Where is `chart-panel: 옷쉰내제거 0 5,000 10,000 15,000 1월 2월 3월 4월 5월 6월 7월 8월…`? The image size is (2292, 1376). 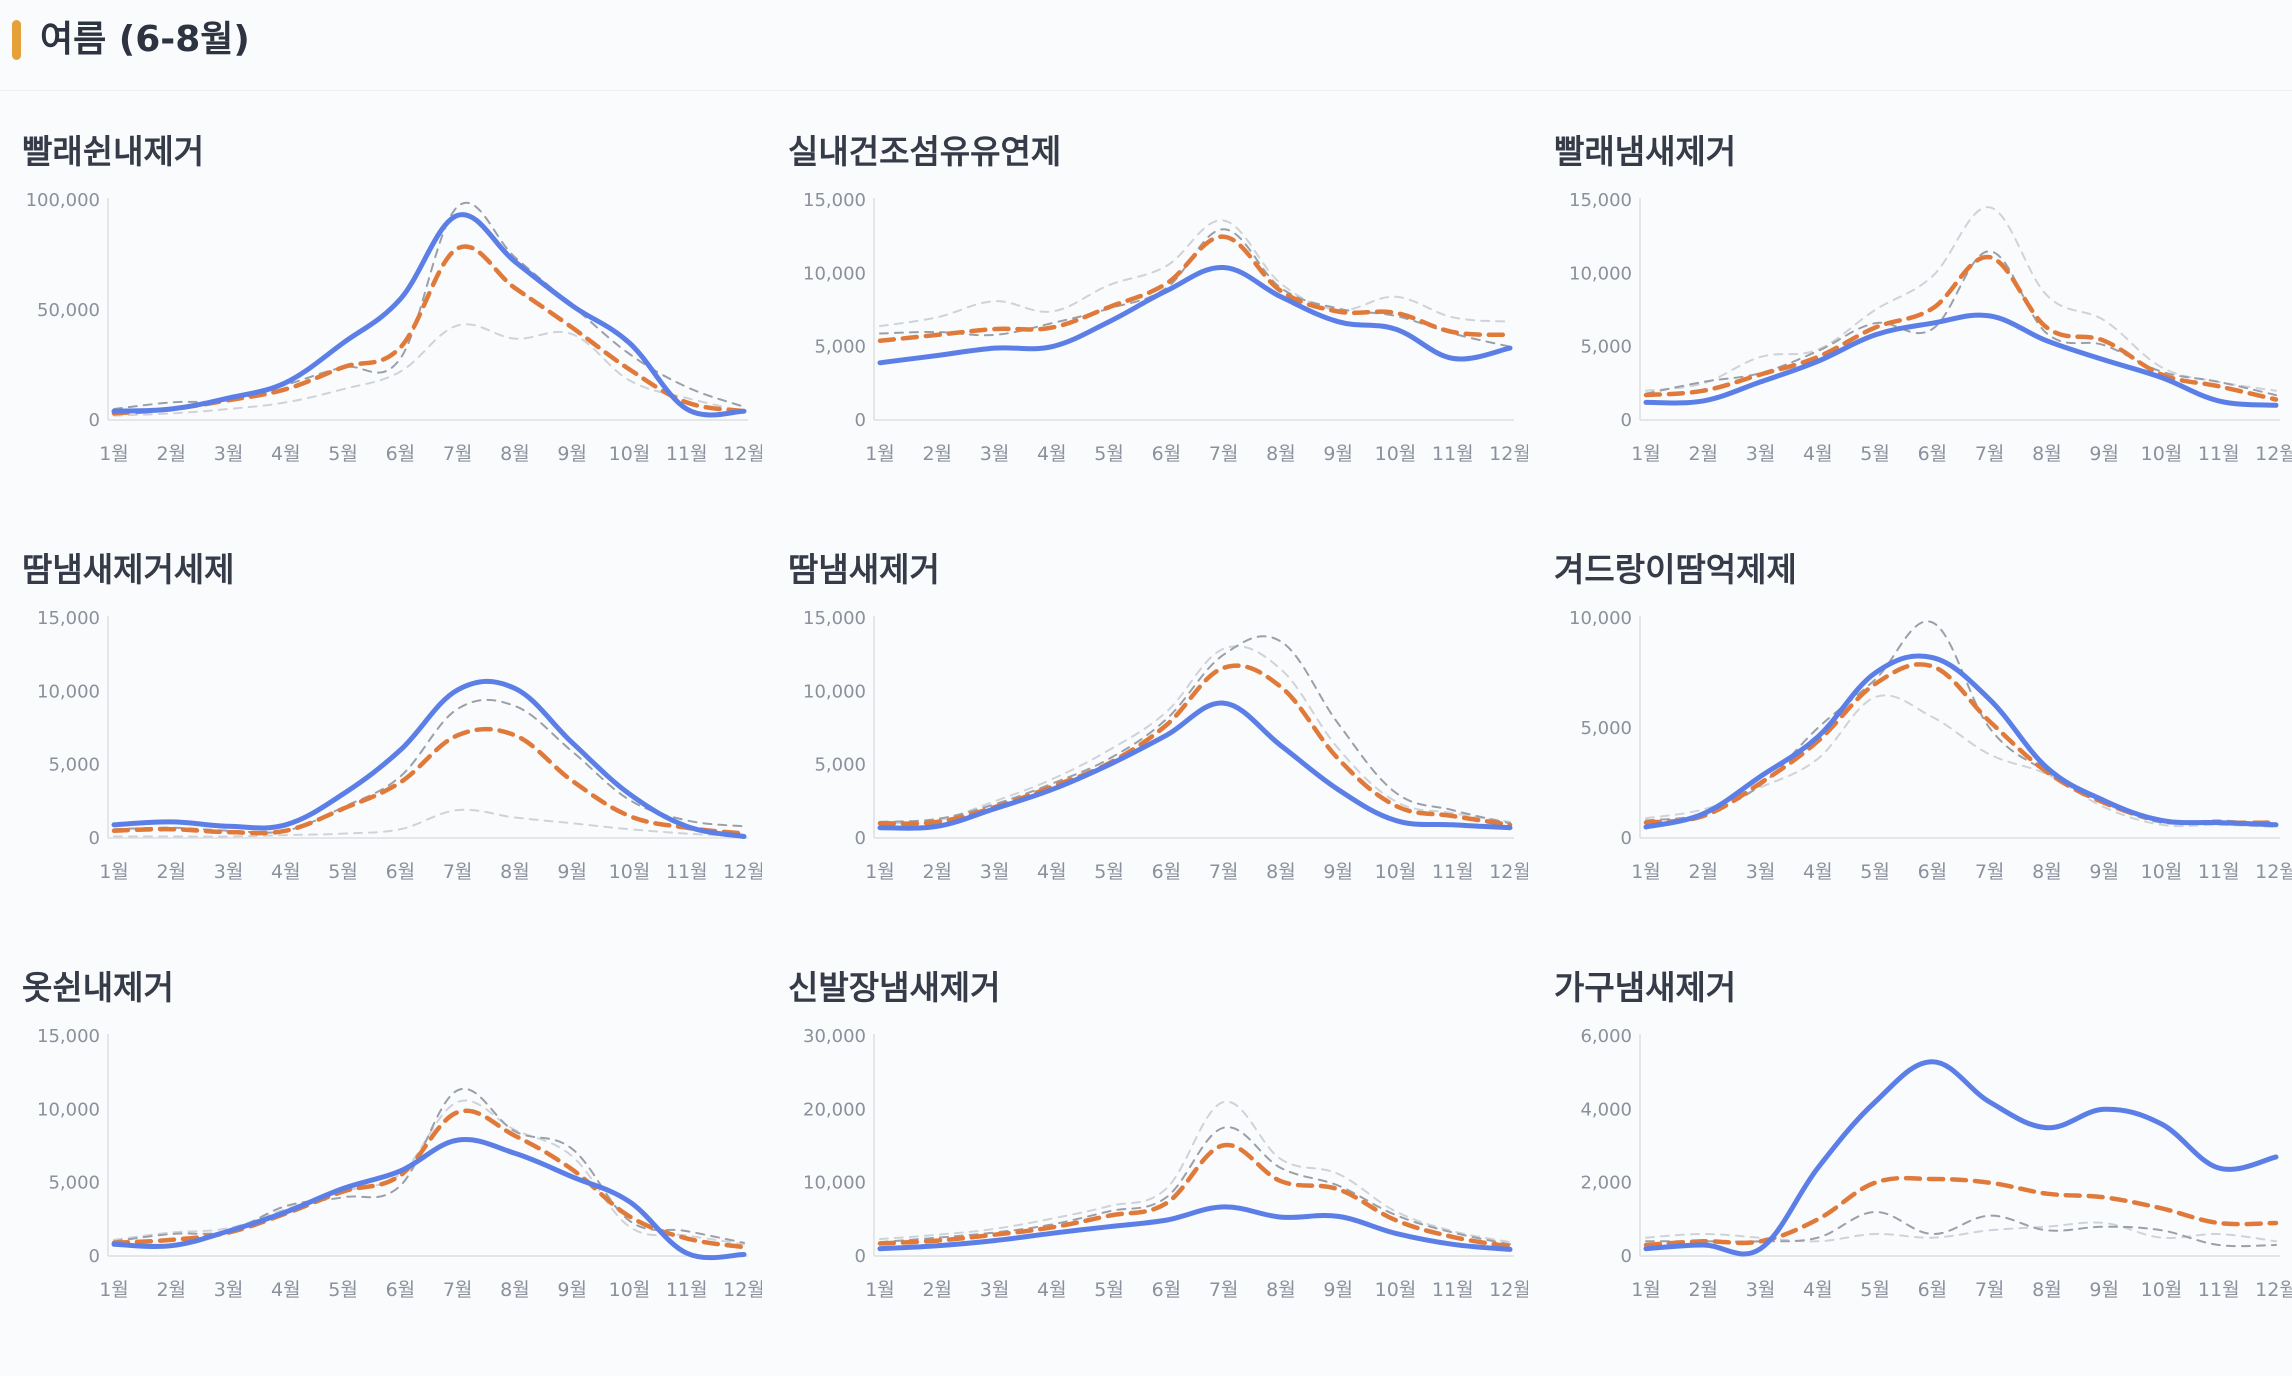 chart-panel: 옷쉰내제거 0 5,000 10,000 15,000 1월 2월 3월 4월 5월 6월 7월 8월… is located at coordinates (402, 1171).